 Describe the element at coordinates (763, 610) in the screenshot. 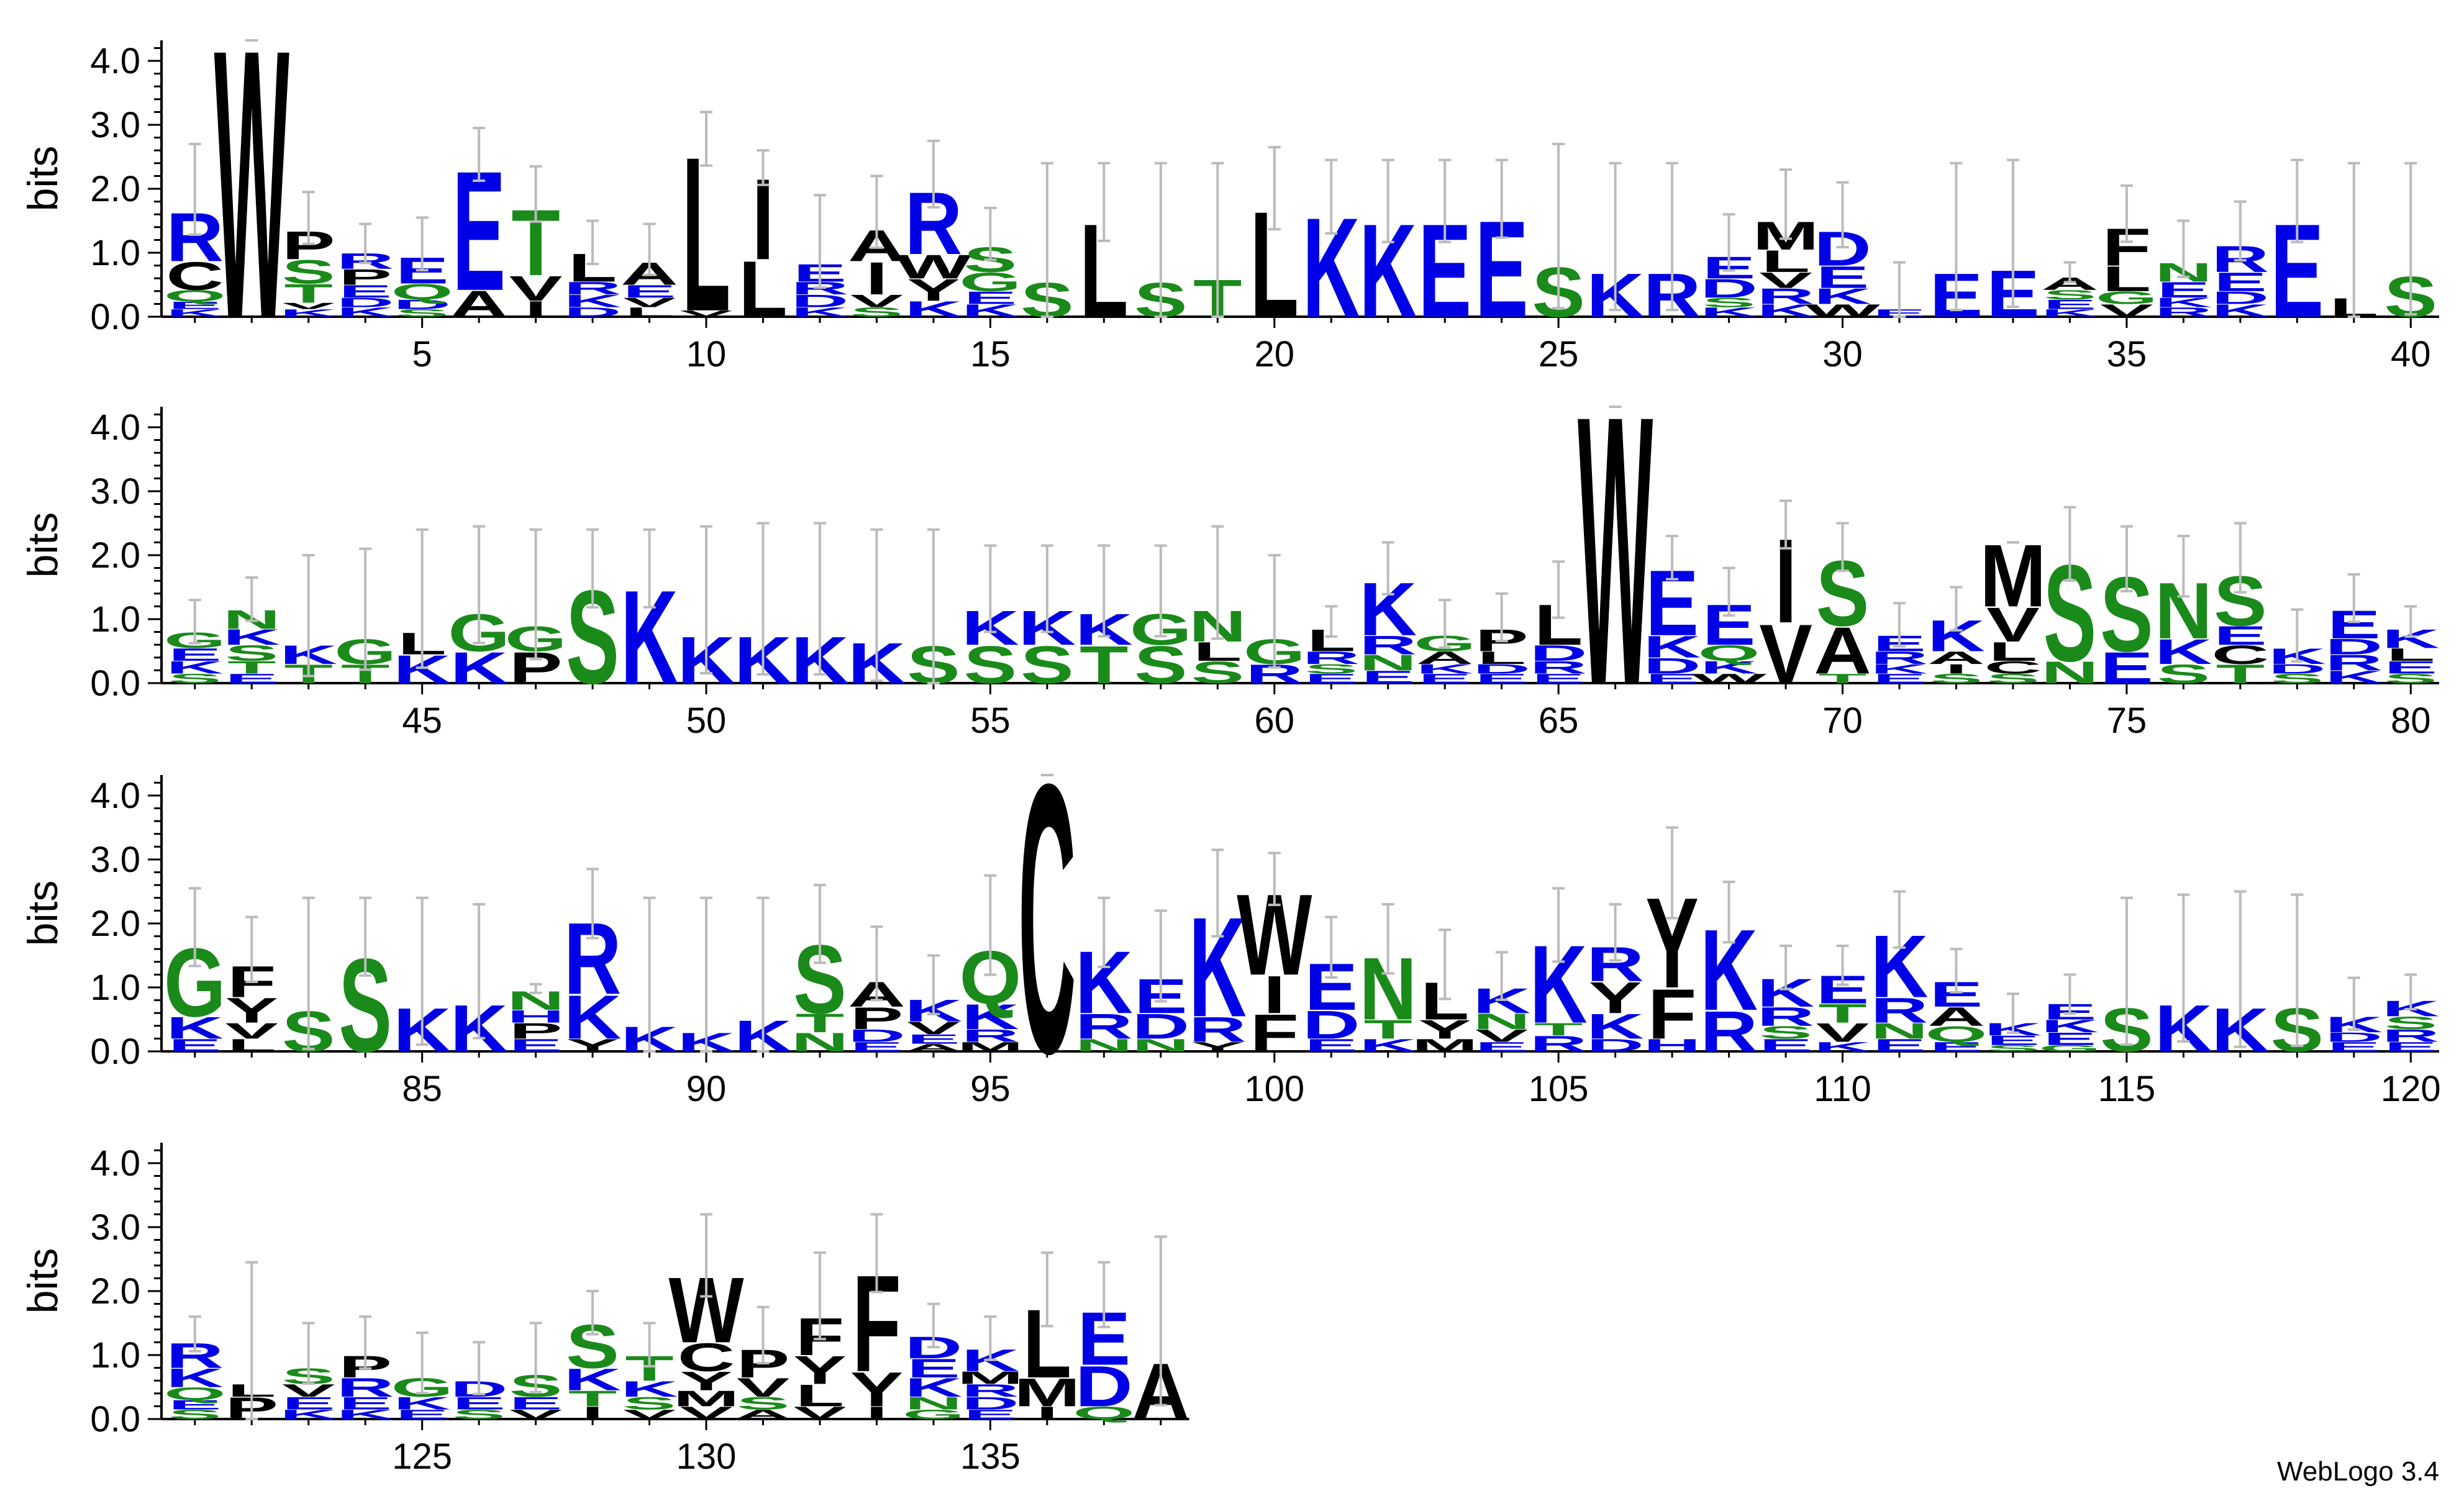

I see `stack-position-51: K` at that location.